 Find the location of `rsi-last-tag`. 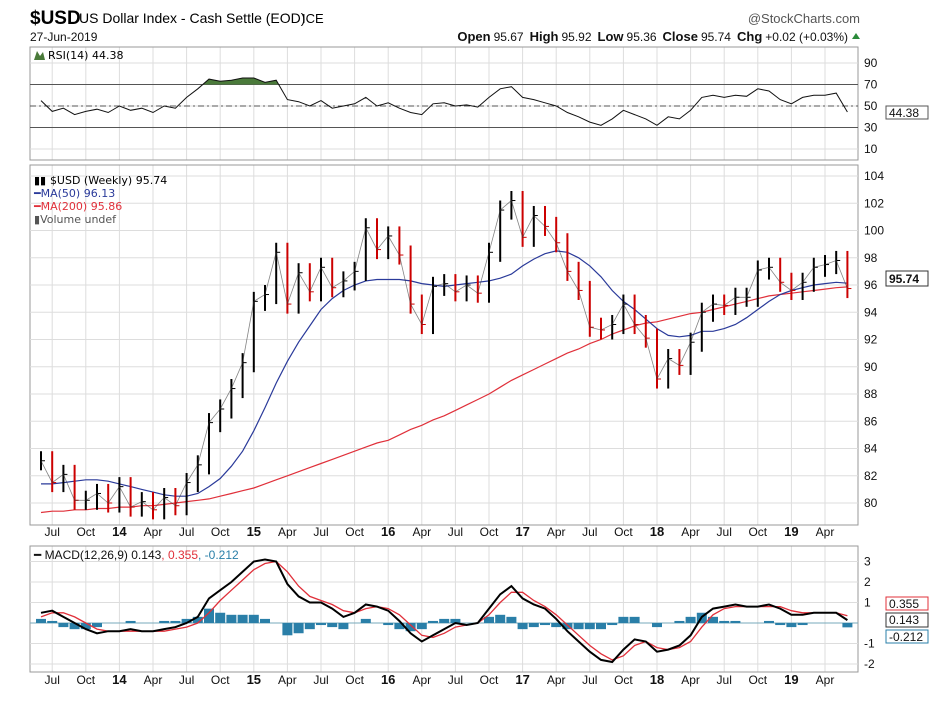

rsi-last-tag is located at coordinates (907, 112).